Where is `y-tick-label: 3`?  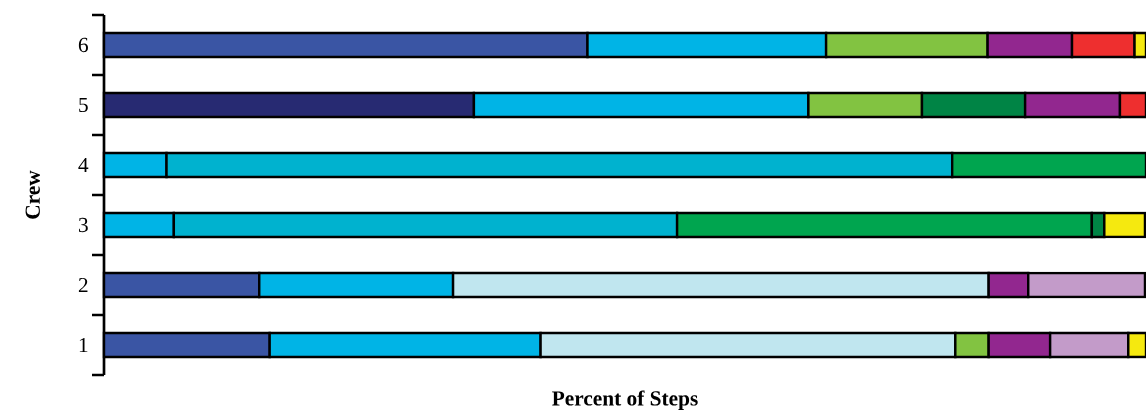
y-tick-label: 3 is located at coordinates (83, 225).